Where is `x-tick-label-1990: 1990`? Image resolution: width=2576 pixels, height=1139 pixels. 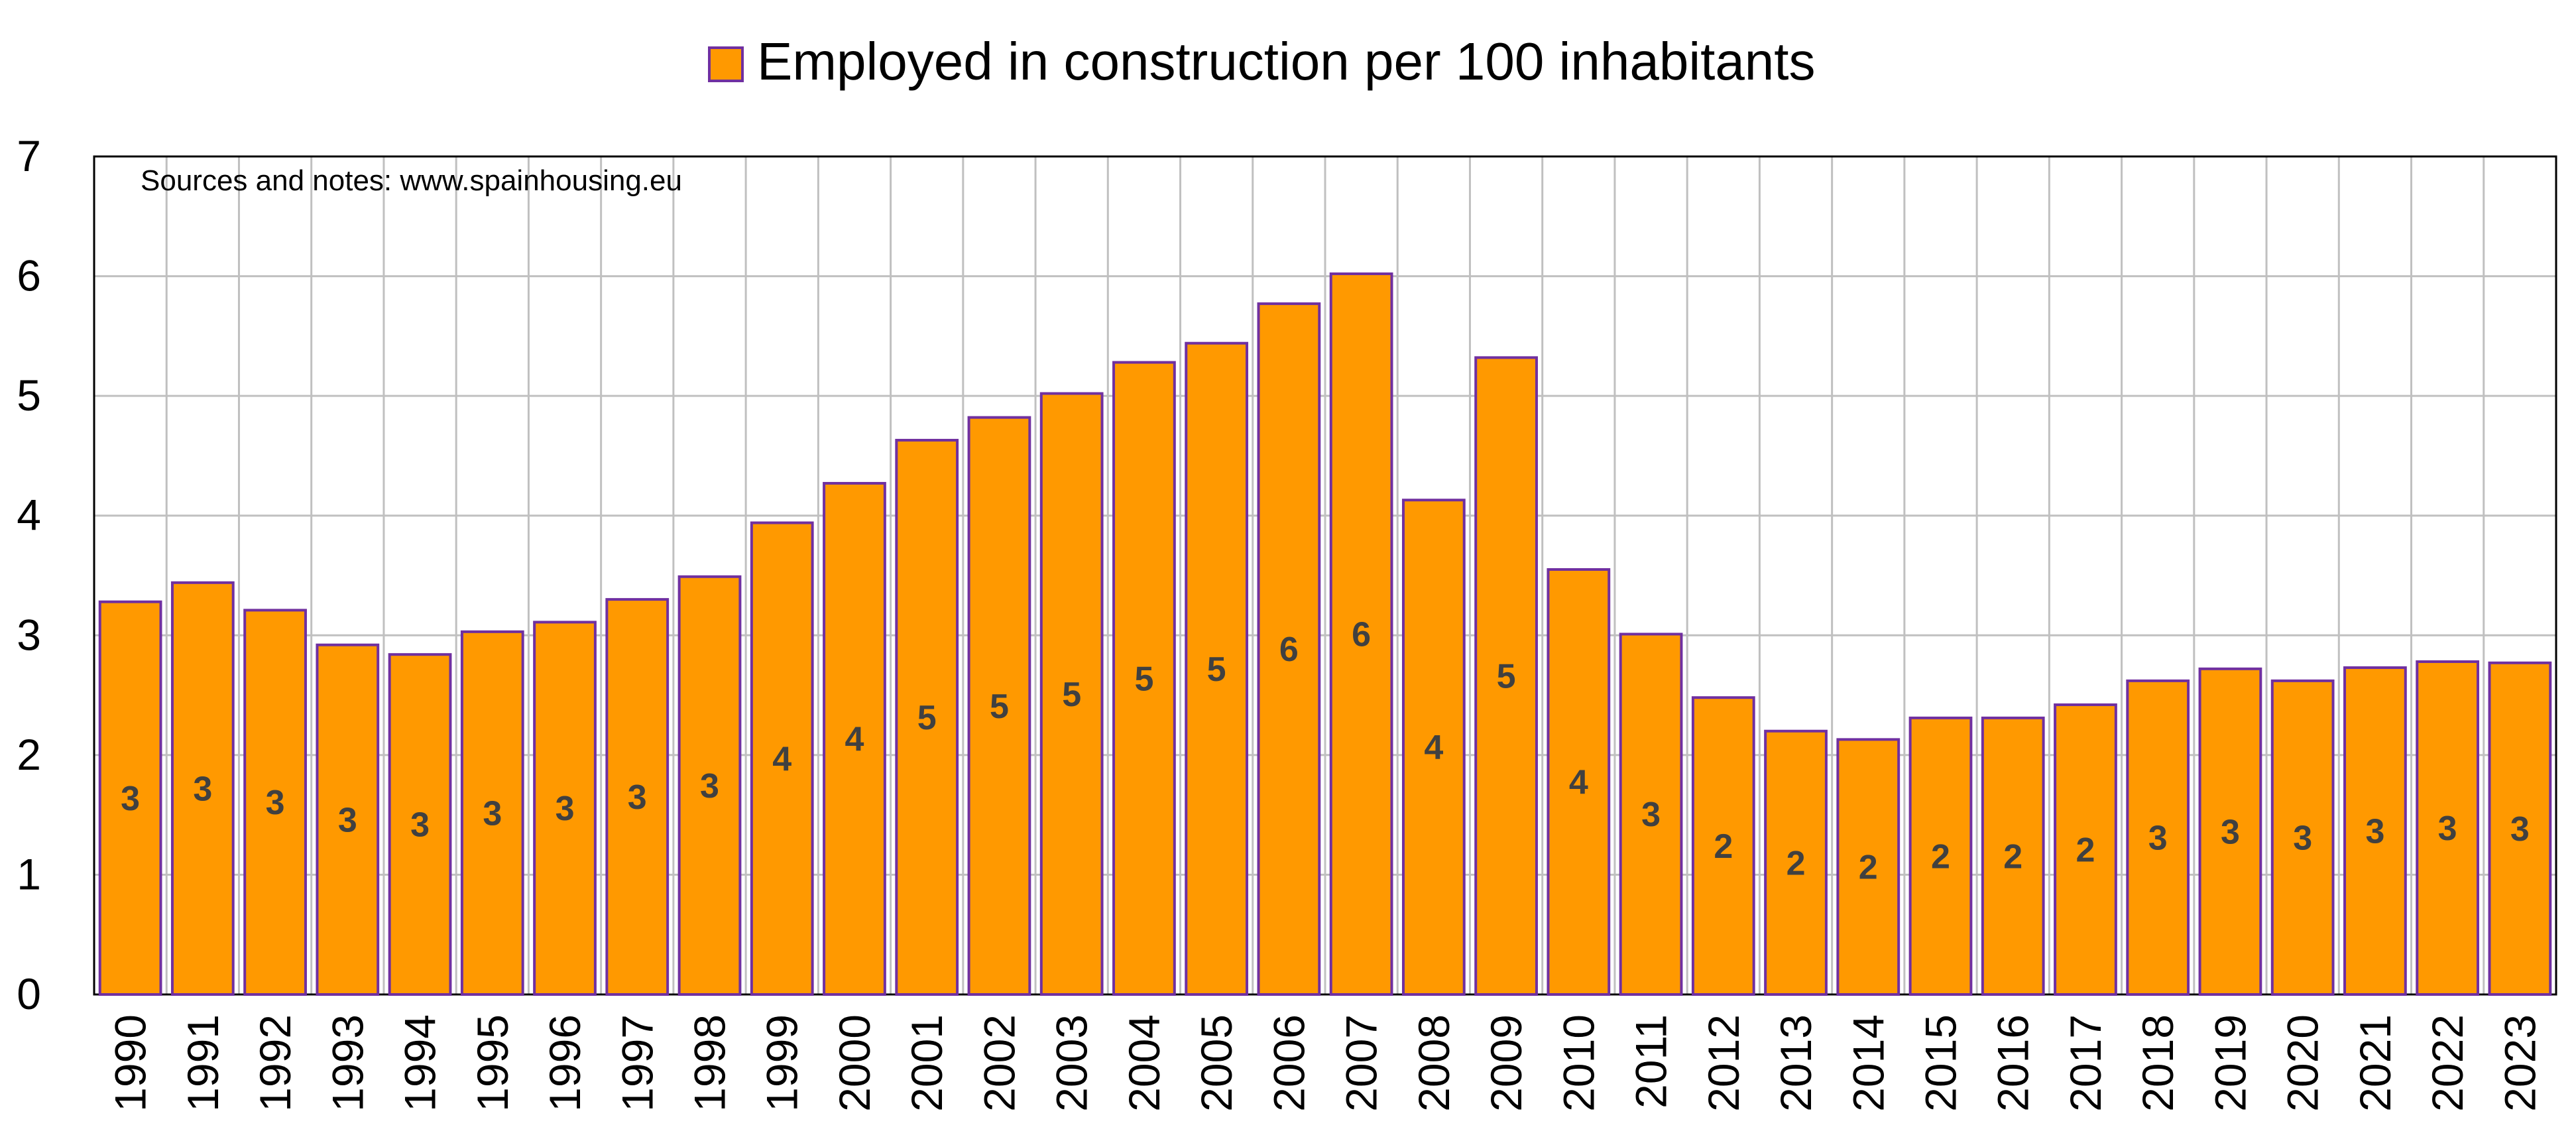 x-tick-label-1990: 1990 is located at coordinates (130, 1063).